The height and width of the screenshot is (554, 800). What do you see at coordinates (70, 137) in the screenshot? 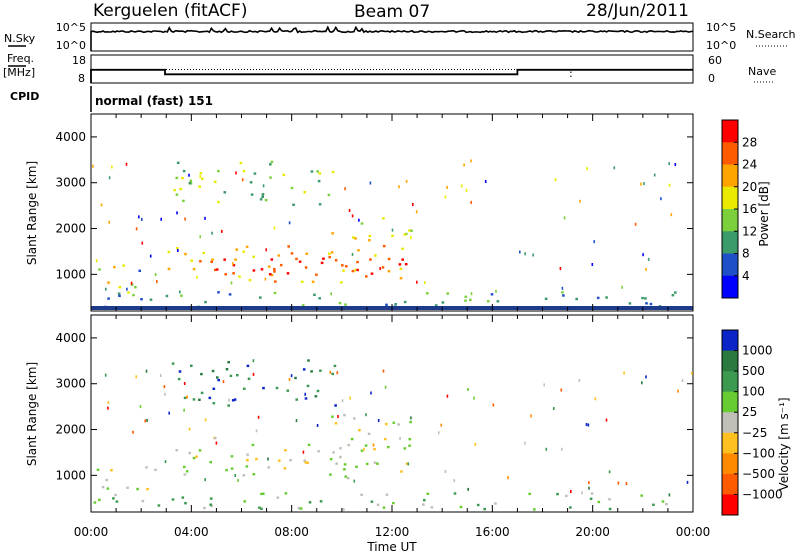
I see `y-tick-label: 4000` at bounding box center [70, 137].